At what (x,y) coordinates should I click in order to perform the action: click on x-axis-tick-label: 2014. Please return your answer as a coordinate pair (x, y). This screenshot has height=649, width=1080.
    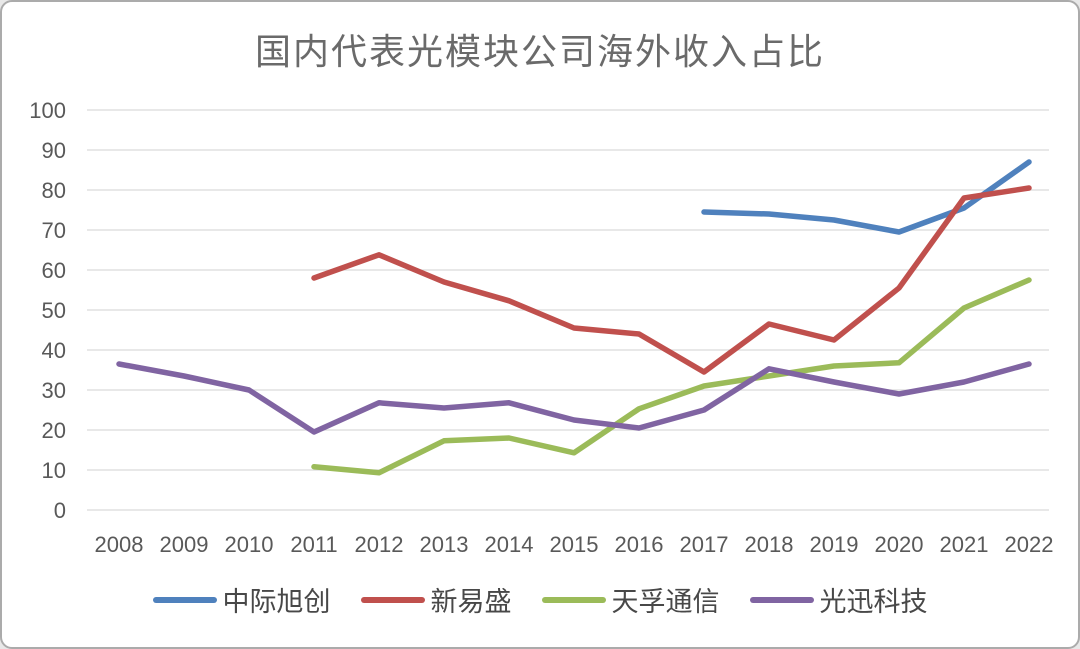
    Looking at the image, I should click on (509, 544).